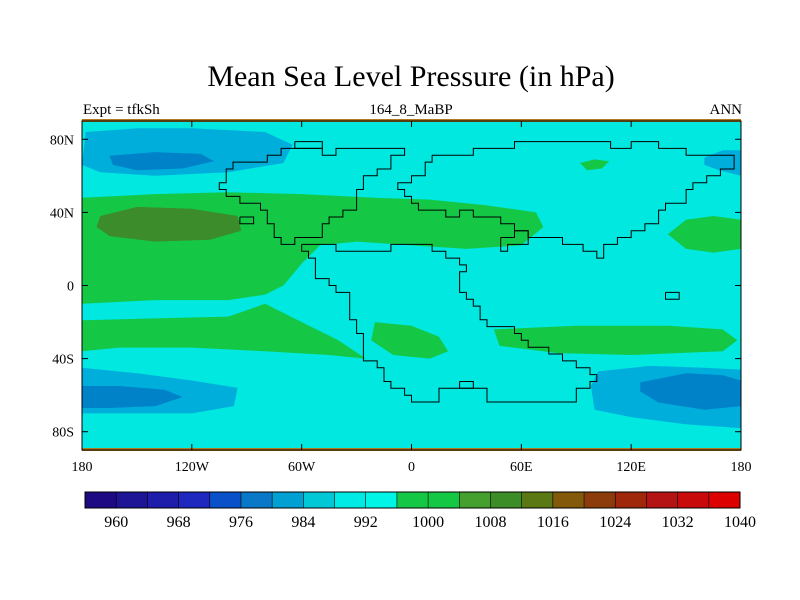 This screenshot has width=800, height=600. I want to click on region-southern-ocean-low-east-core, so click(690, 391).